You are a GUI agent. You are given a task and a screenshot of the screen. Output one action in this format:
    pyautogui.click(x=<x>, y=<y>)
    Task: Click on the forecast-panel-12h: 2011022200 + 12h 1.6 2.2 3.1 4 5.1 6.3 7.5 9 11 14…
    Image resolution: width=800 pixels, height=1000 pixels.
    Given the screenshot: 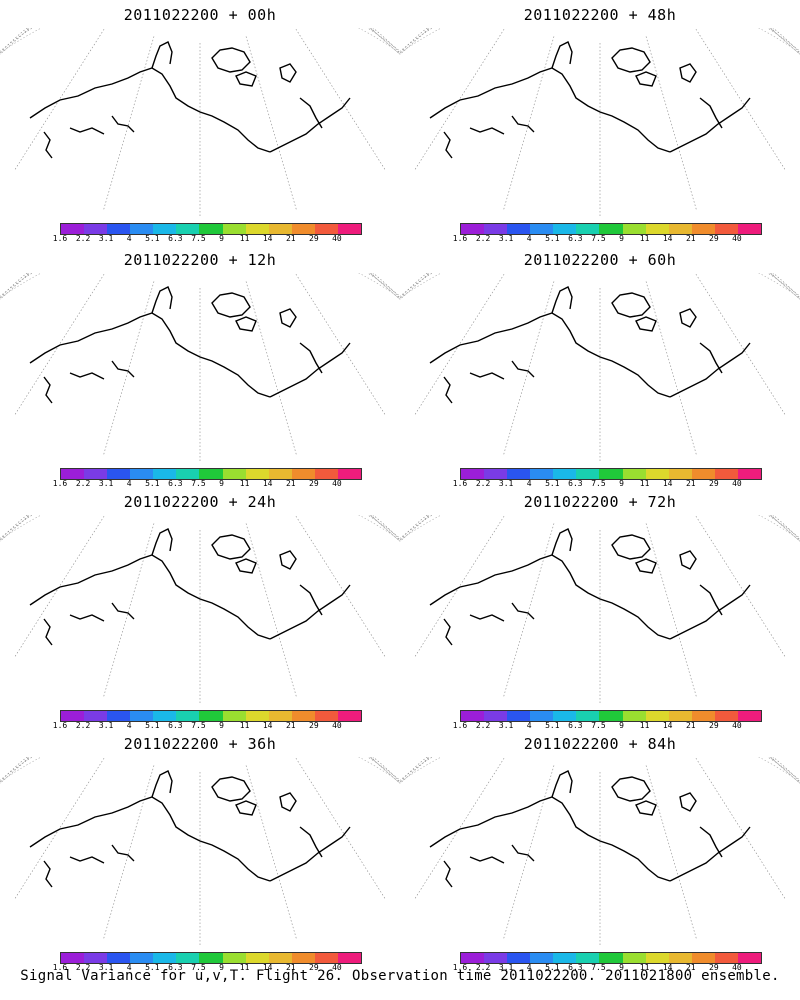 What is the action you would take?
    pyautogui.click(x=200, y=367)
    